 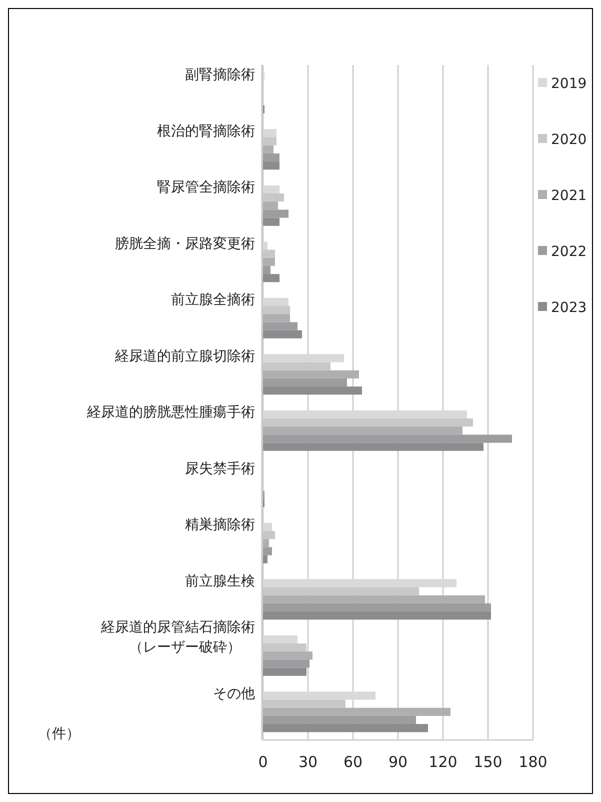 I want to click on y-tick-label: 尿失禁手術, so click(x=220, y=468).